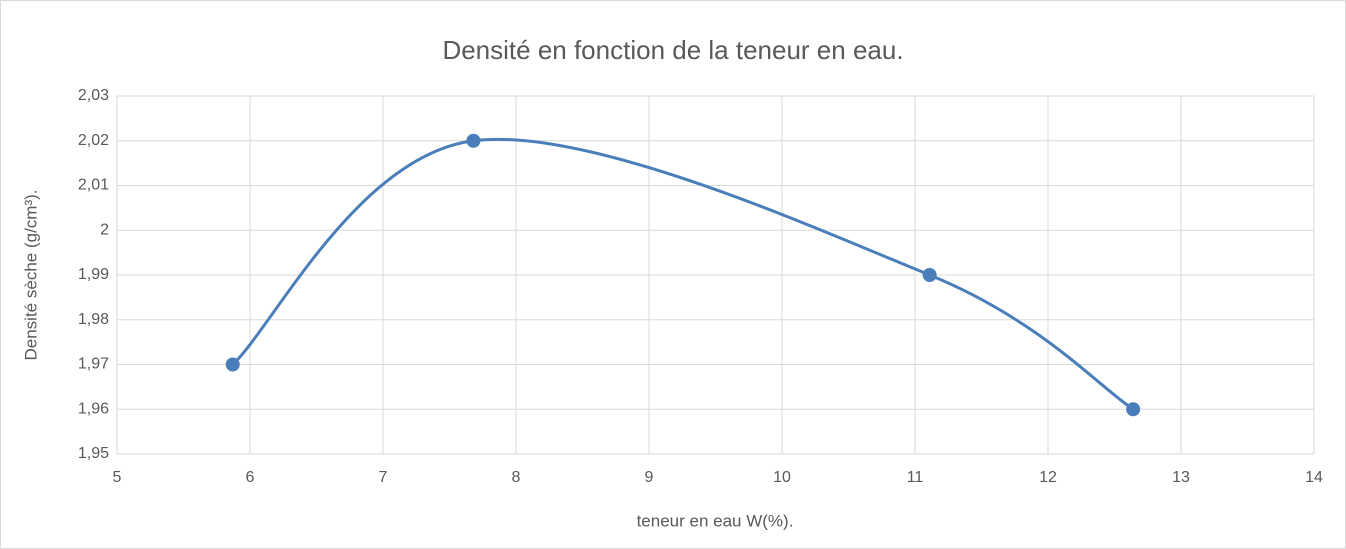 This screenshot has width=1346, height=549. What do you see at coordinates (782, 477) in the screenshot?
I see `x-tick-label: 10` at bounding box center [782, 477].